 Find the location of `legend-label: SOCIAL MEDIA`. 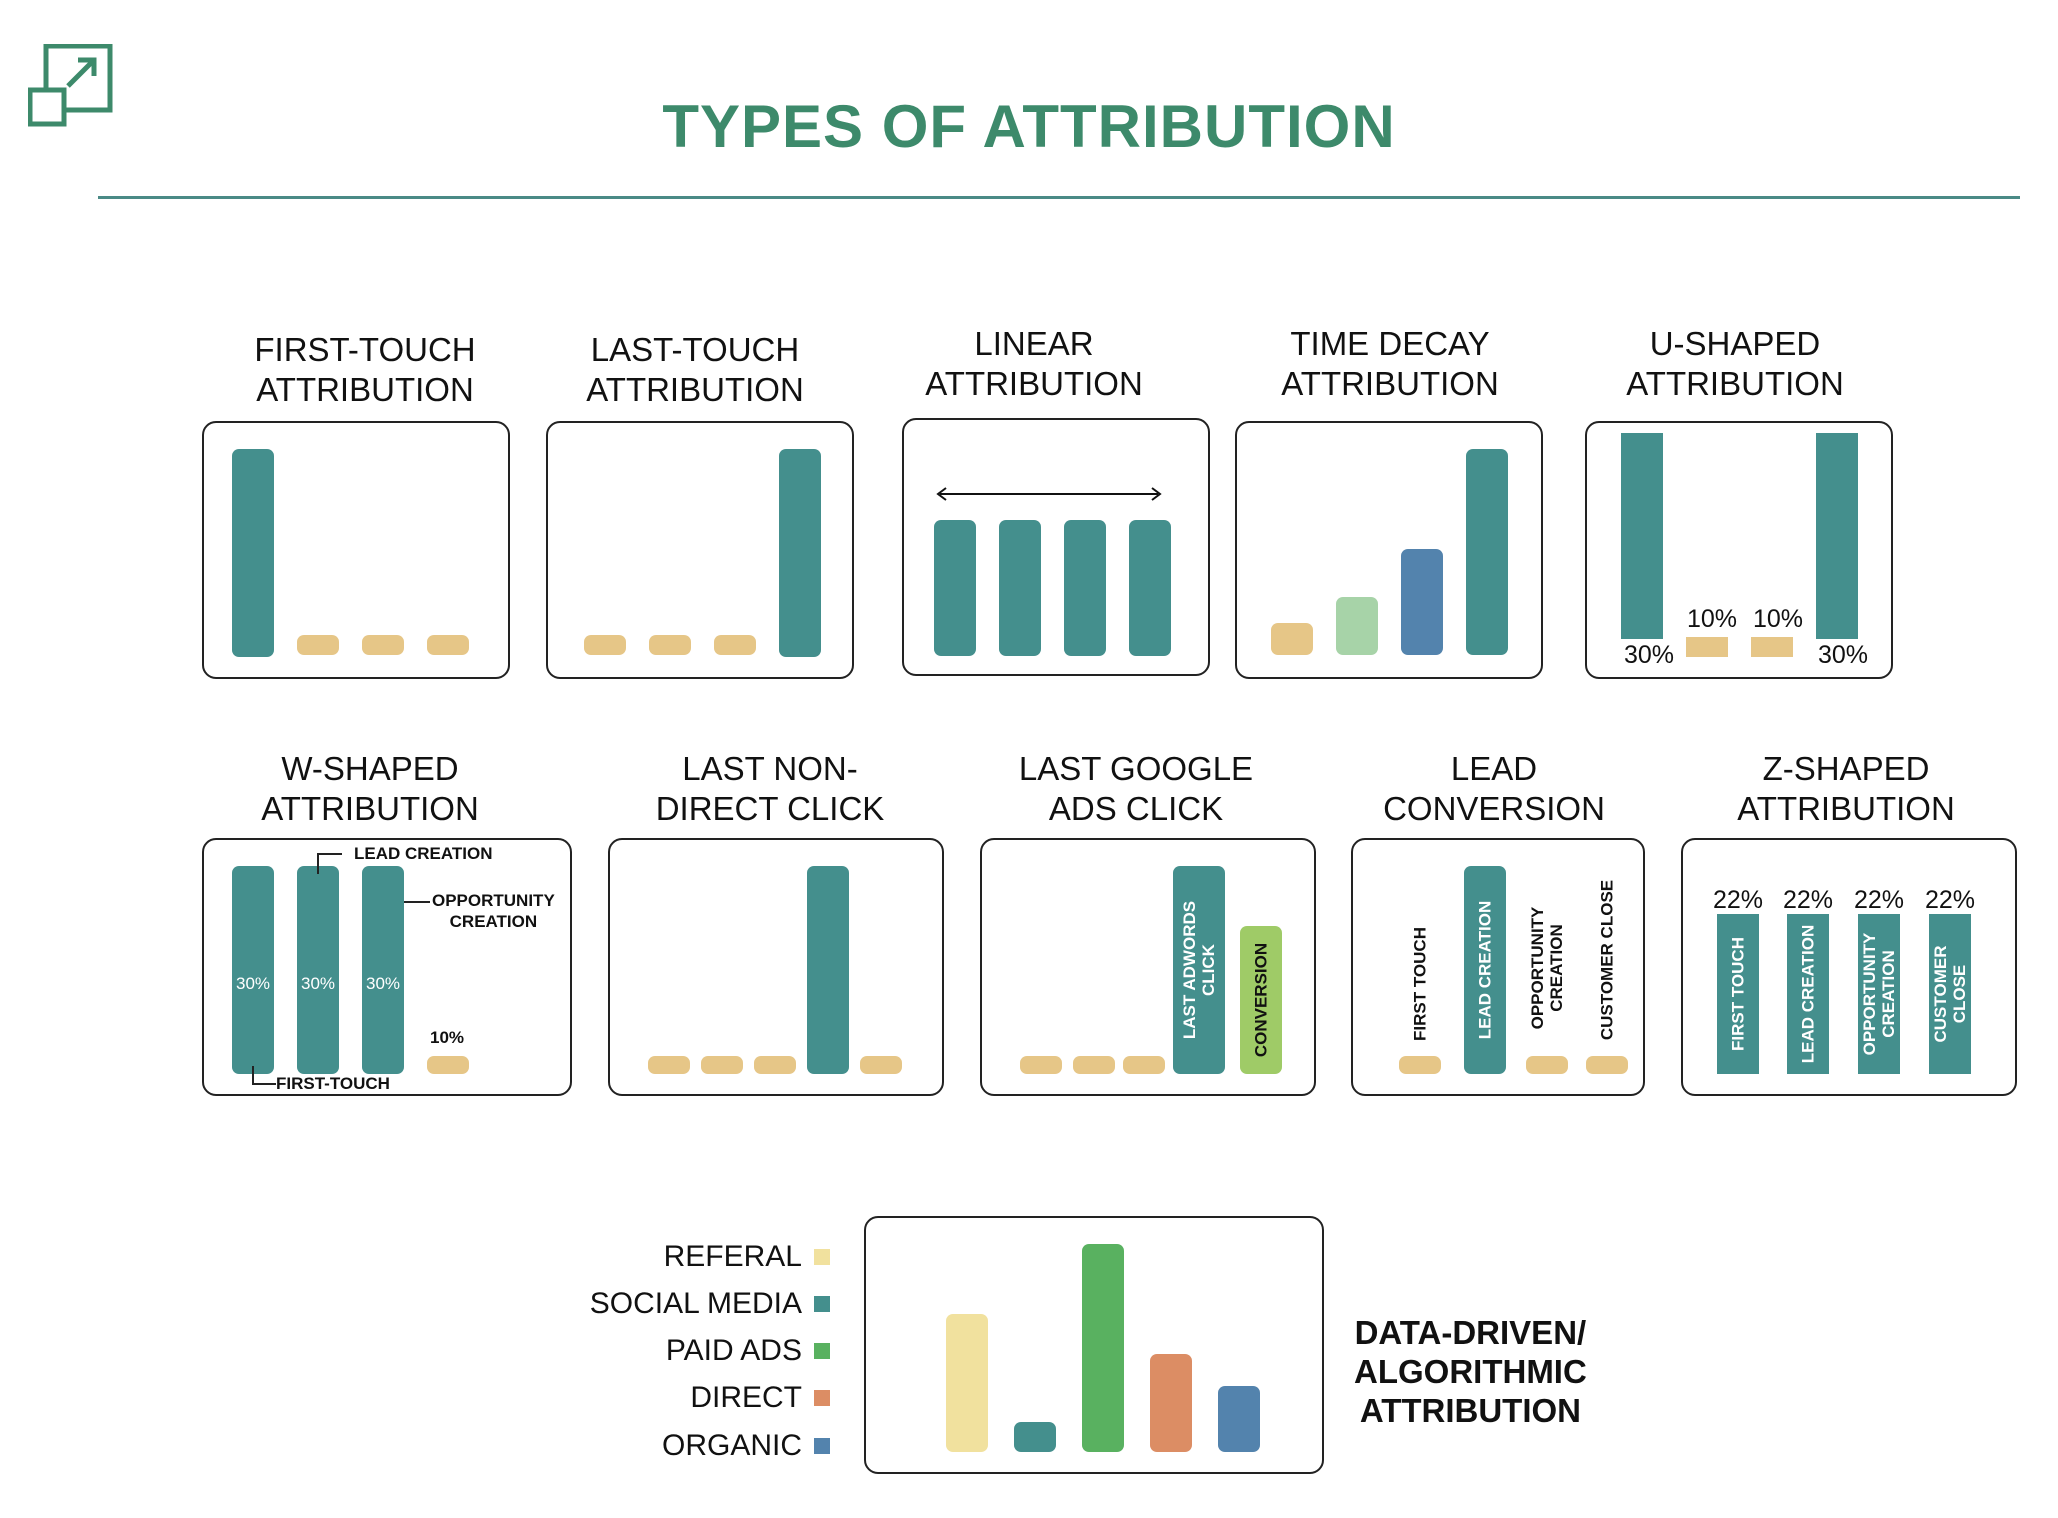

legend-label: SOCIAL MEDIA is located at coordinates (695, 1303).